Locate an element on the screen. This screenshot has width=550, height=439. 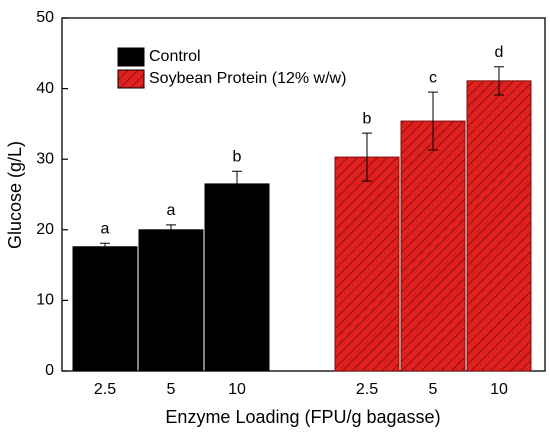
y-axis-title: Glucose (g/L) is located at coordinates (15, 195).